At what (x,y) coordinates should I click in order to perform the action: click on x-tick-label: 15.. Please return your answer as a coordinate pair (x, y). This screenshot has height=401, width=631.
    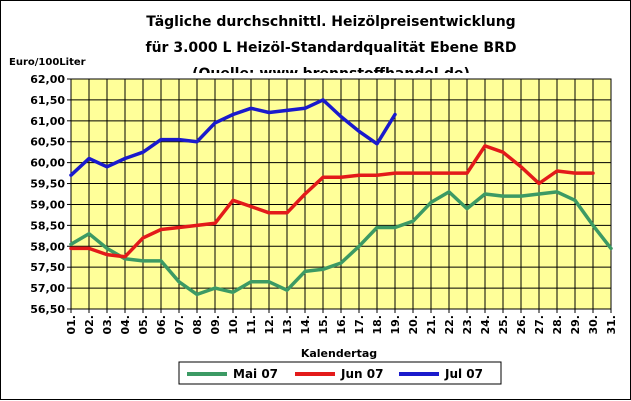
    Looking at the image, I should click on (323, 325).